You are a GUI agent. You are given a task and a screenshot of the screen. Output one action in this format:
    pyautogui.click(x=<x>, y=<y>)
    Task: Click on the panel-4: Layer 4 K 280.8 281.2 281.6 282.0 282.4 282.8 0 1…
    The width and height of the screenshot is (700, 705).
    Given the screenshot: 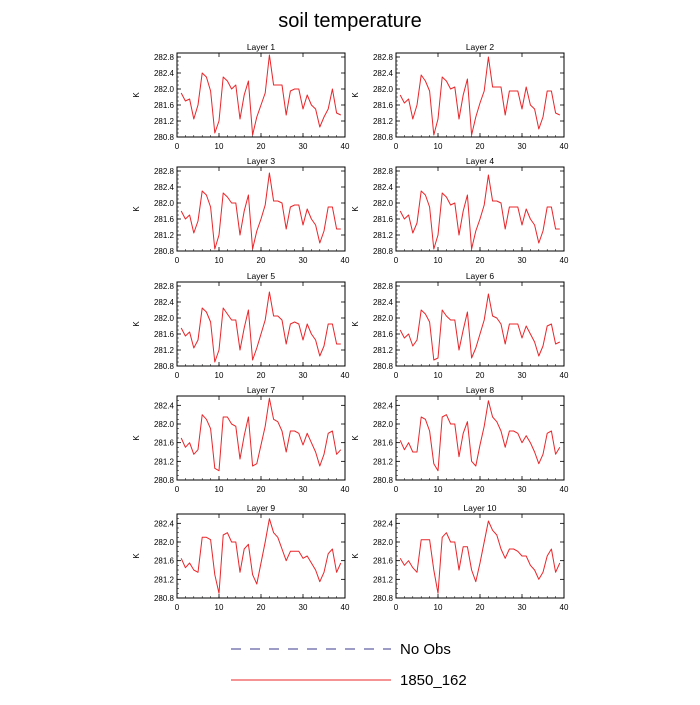 What is the action you would take?
    pyautogui.click(x=460, y=210)
    